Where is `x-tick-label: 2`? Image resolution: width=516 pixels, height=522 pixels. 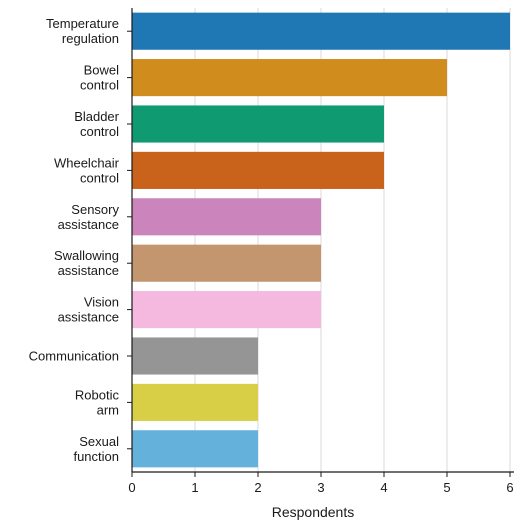
x-tick-label: 2 is located at coordinates (257, 487).